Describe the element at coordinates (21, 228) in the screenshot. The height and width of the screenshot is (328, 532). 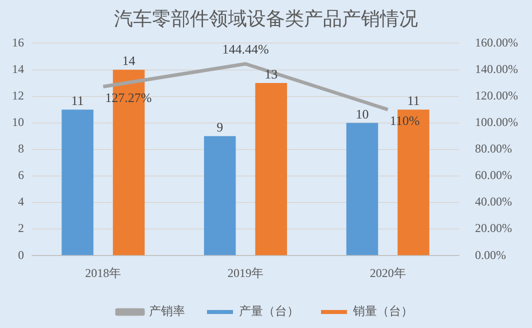
I see `y-tick-label: 2` at that location.